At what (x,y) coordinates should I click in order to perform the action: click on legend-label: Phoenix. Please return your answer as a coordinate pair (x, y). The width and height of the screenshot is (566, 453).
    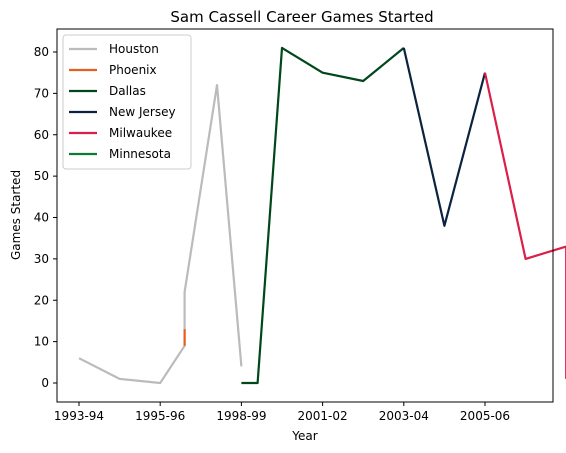
    Looking at the image, I should click on (133, 70).